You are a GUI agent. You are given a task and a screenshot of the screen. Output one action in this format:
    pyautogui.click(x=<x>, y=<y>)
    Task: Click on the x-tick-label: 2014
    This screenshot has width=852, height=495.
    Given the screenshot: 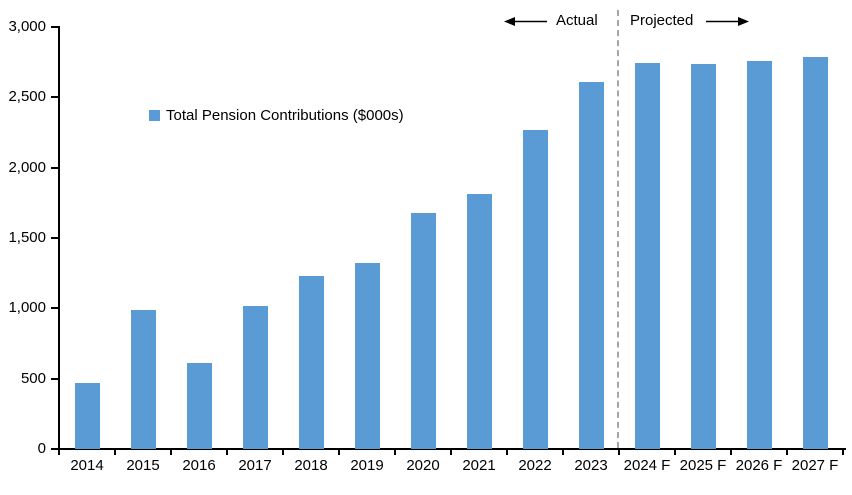 What is the action you would take?
    pyautogui.click(x=87, y=465)
    